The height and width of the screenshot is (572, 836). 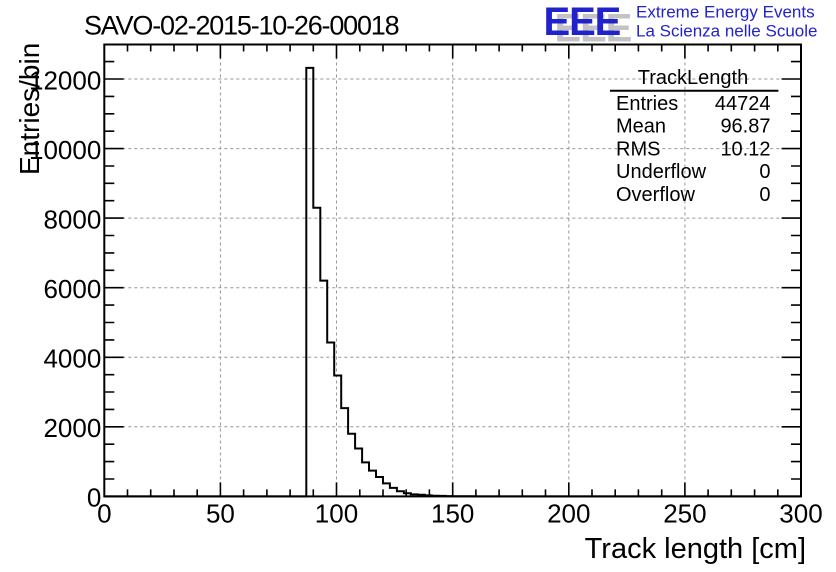 I want to click on svg-text: 96.87, so click(x=745, y=127).